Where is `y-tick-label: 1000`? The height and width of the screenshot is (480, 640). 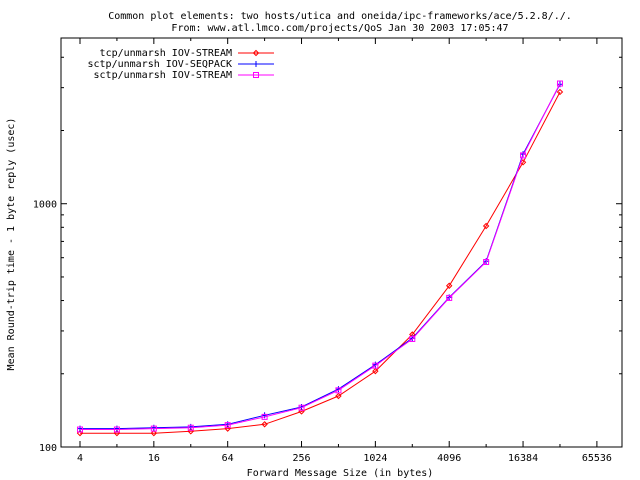 y-tick-label: 1000 is located at coordinates (45, 205).